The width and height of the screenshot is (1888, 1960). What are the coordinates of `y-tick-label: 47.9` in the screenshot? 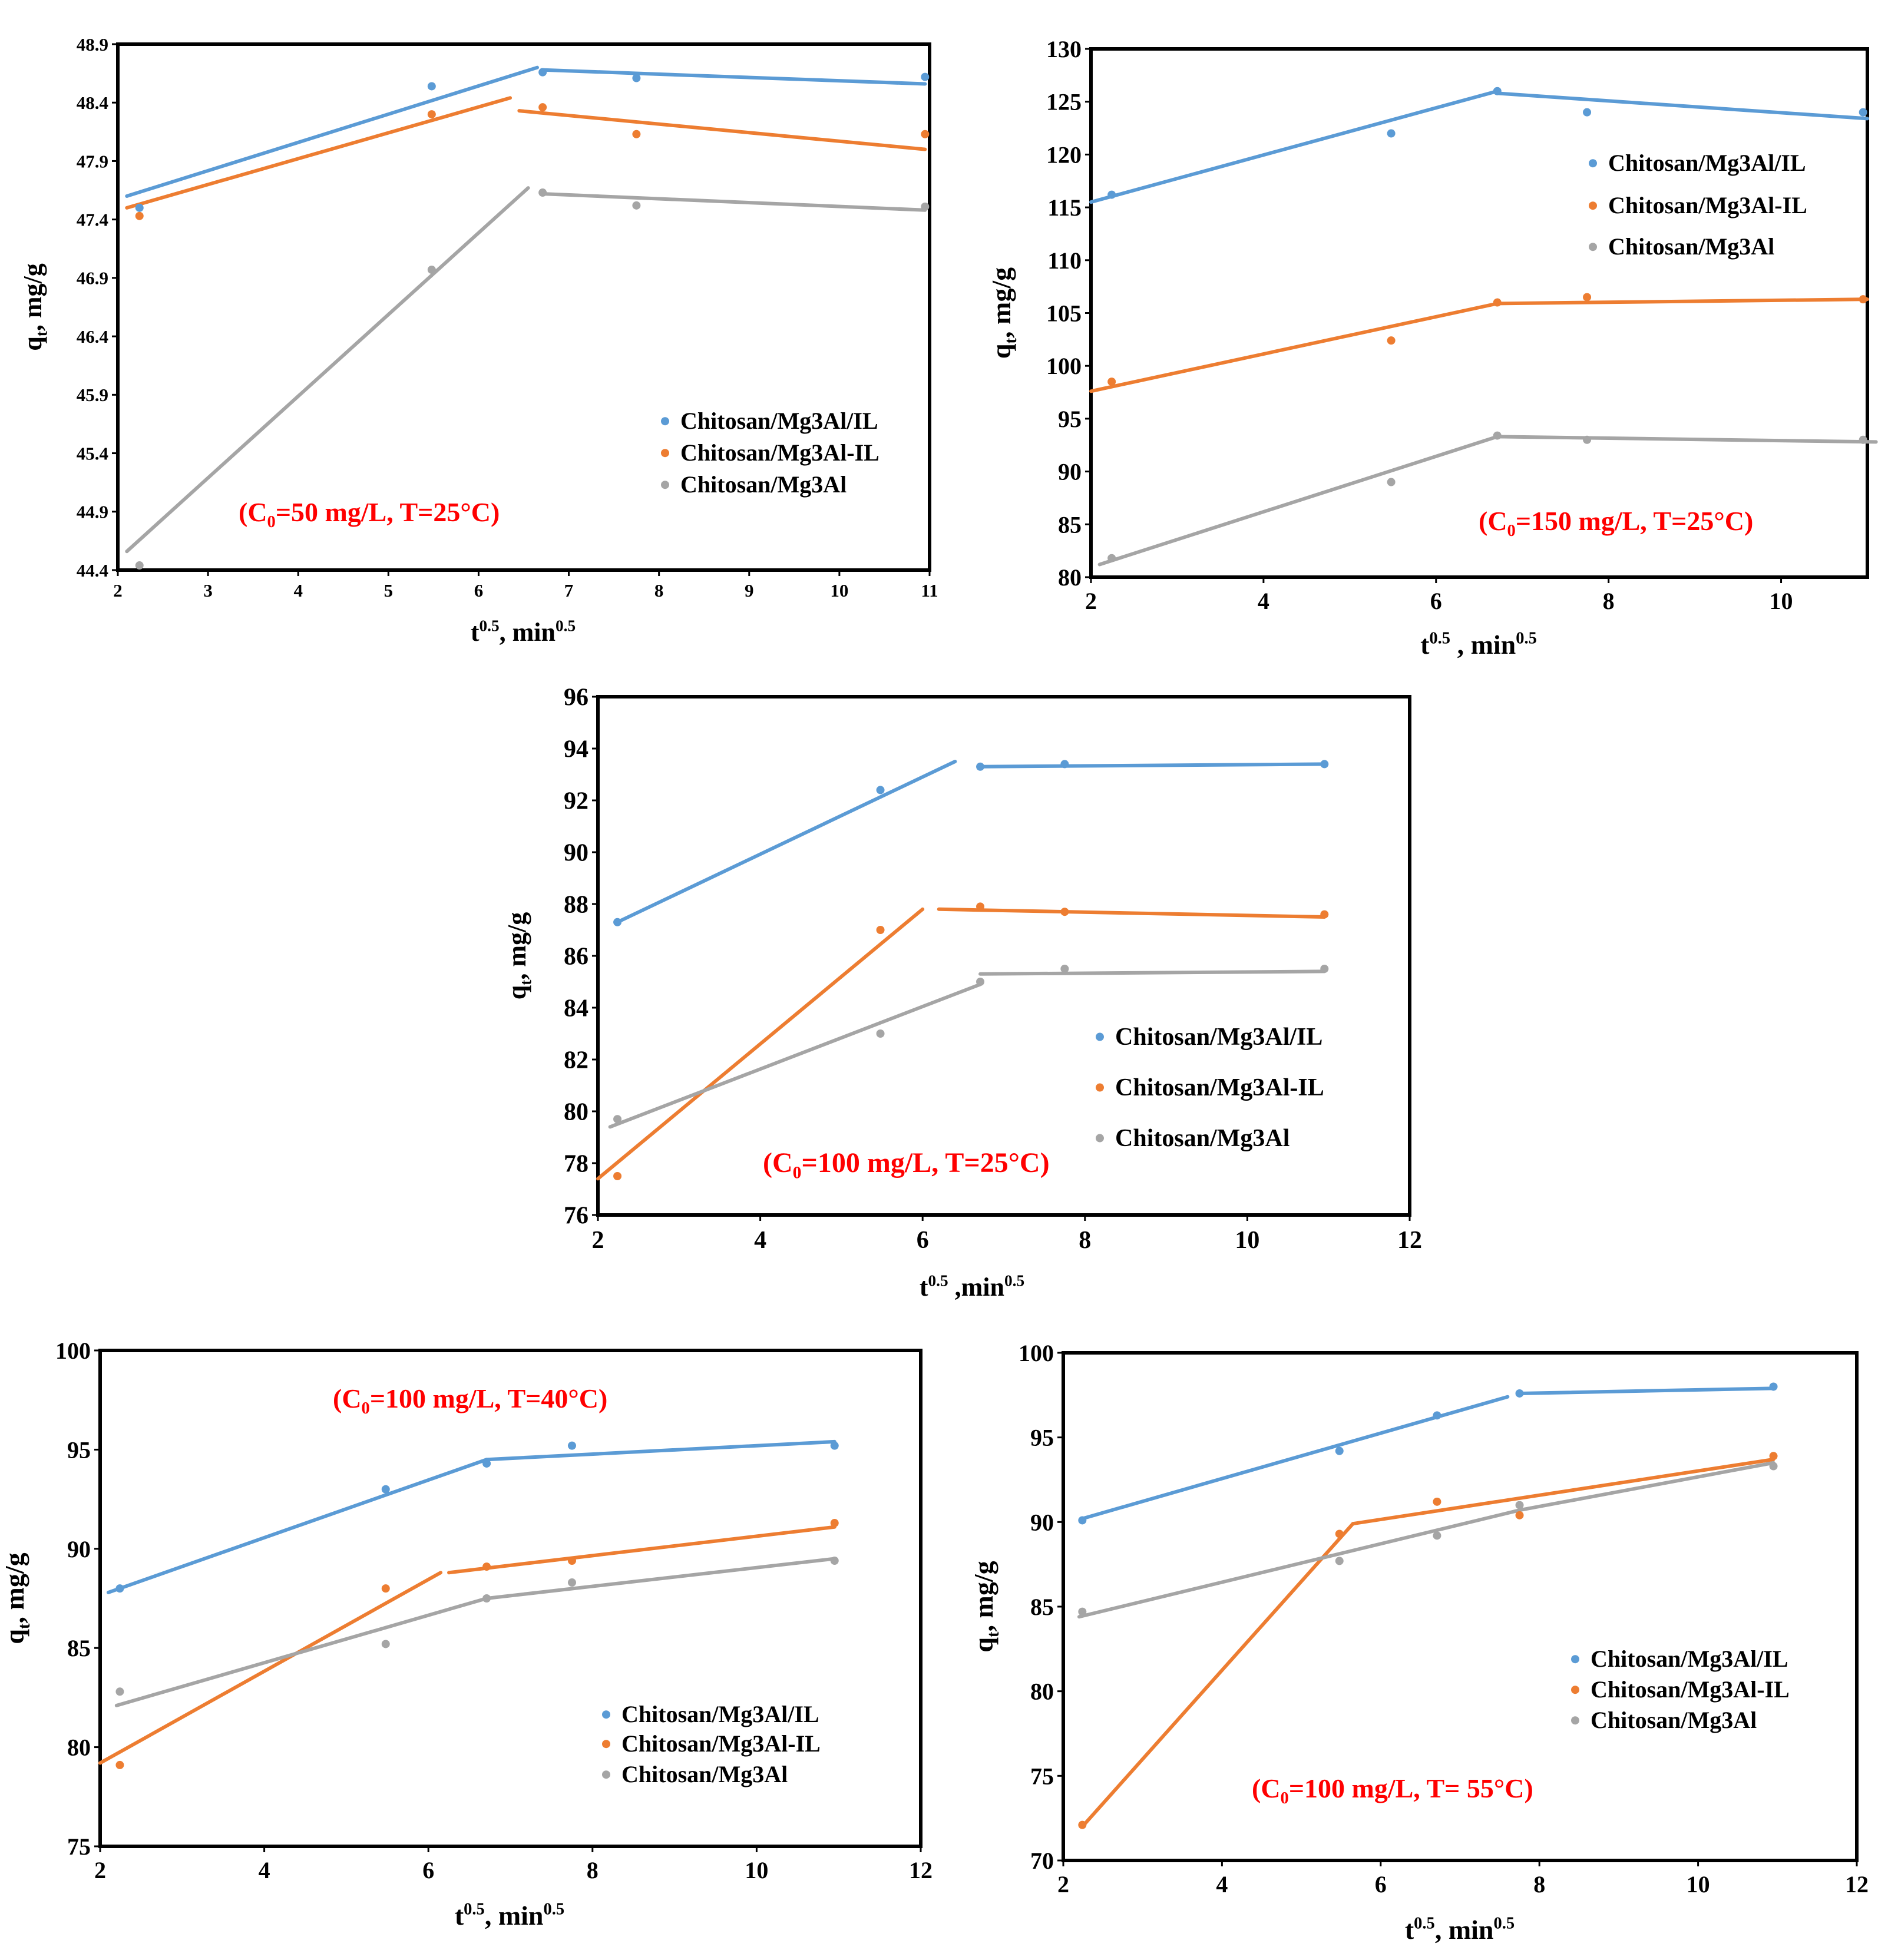 It's located at (92, 161).